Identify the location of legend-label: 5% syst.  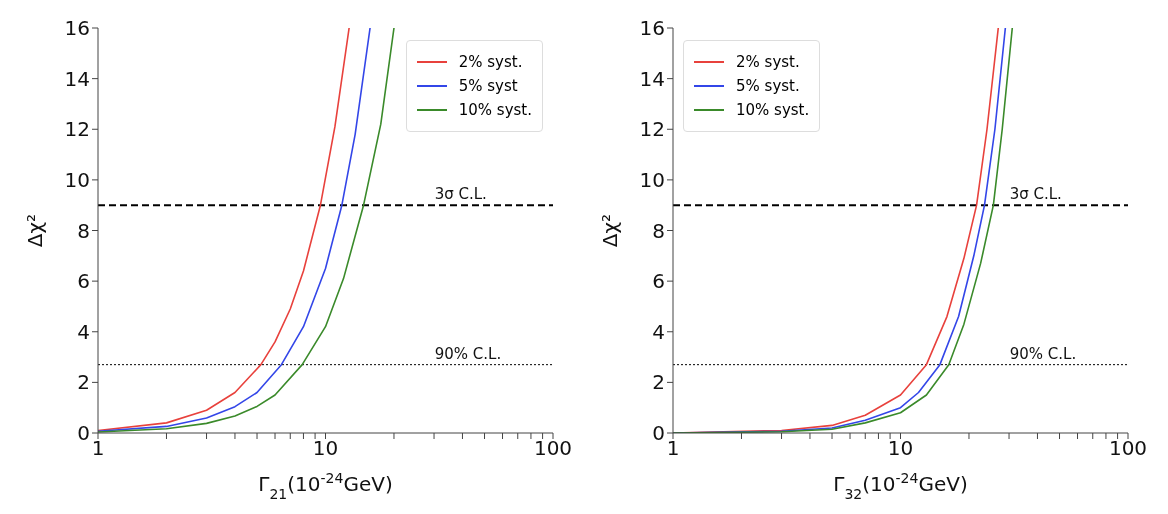
(488, 86).